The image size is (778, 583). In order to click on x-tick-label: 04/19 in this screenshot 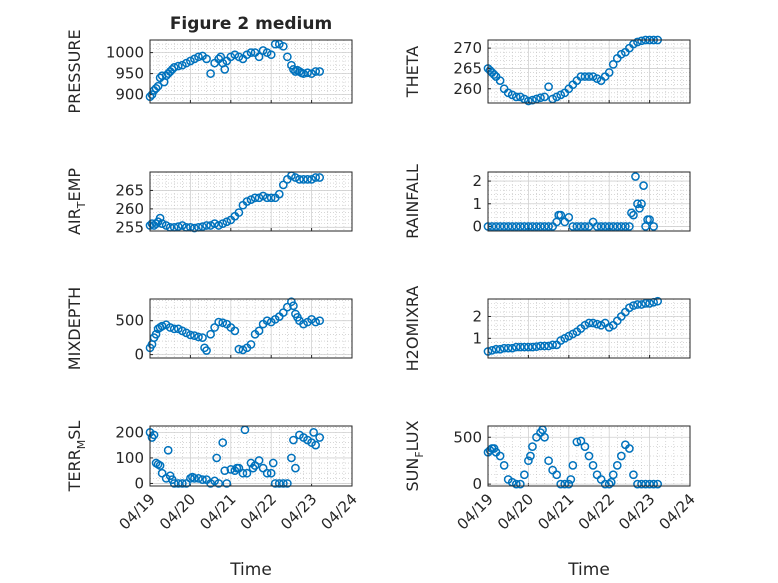, I will do `click(475, 511)`.